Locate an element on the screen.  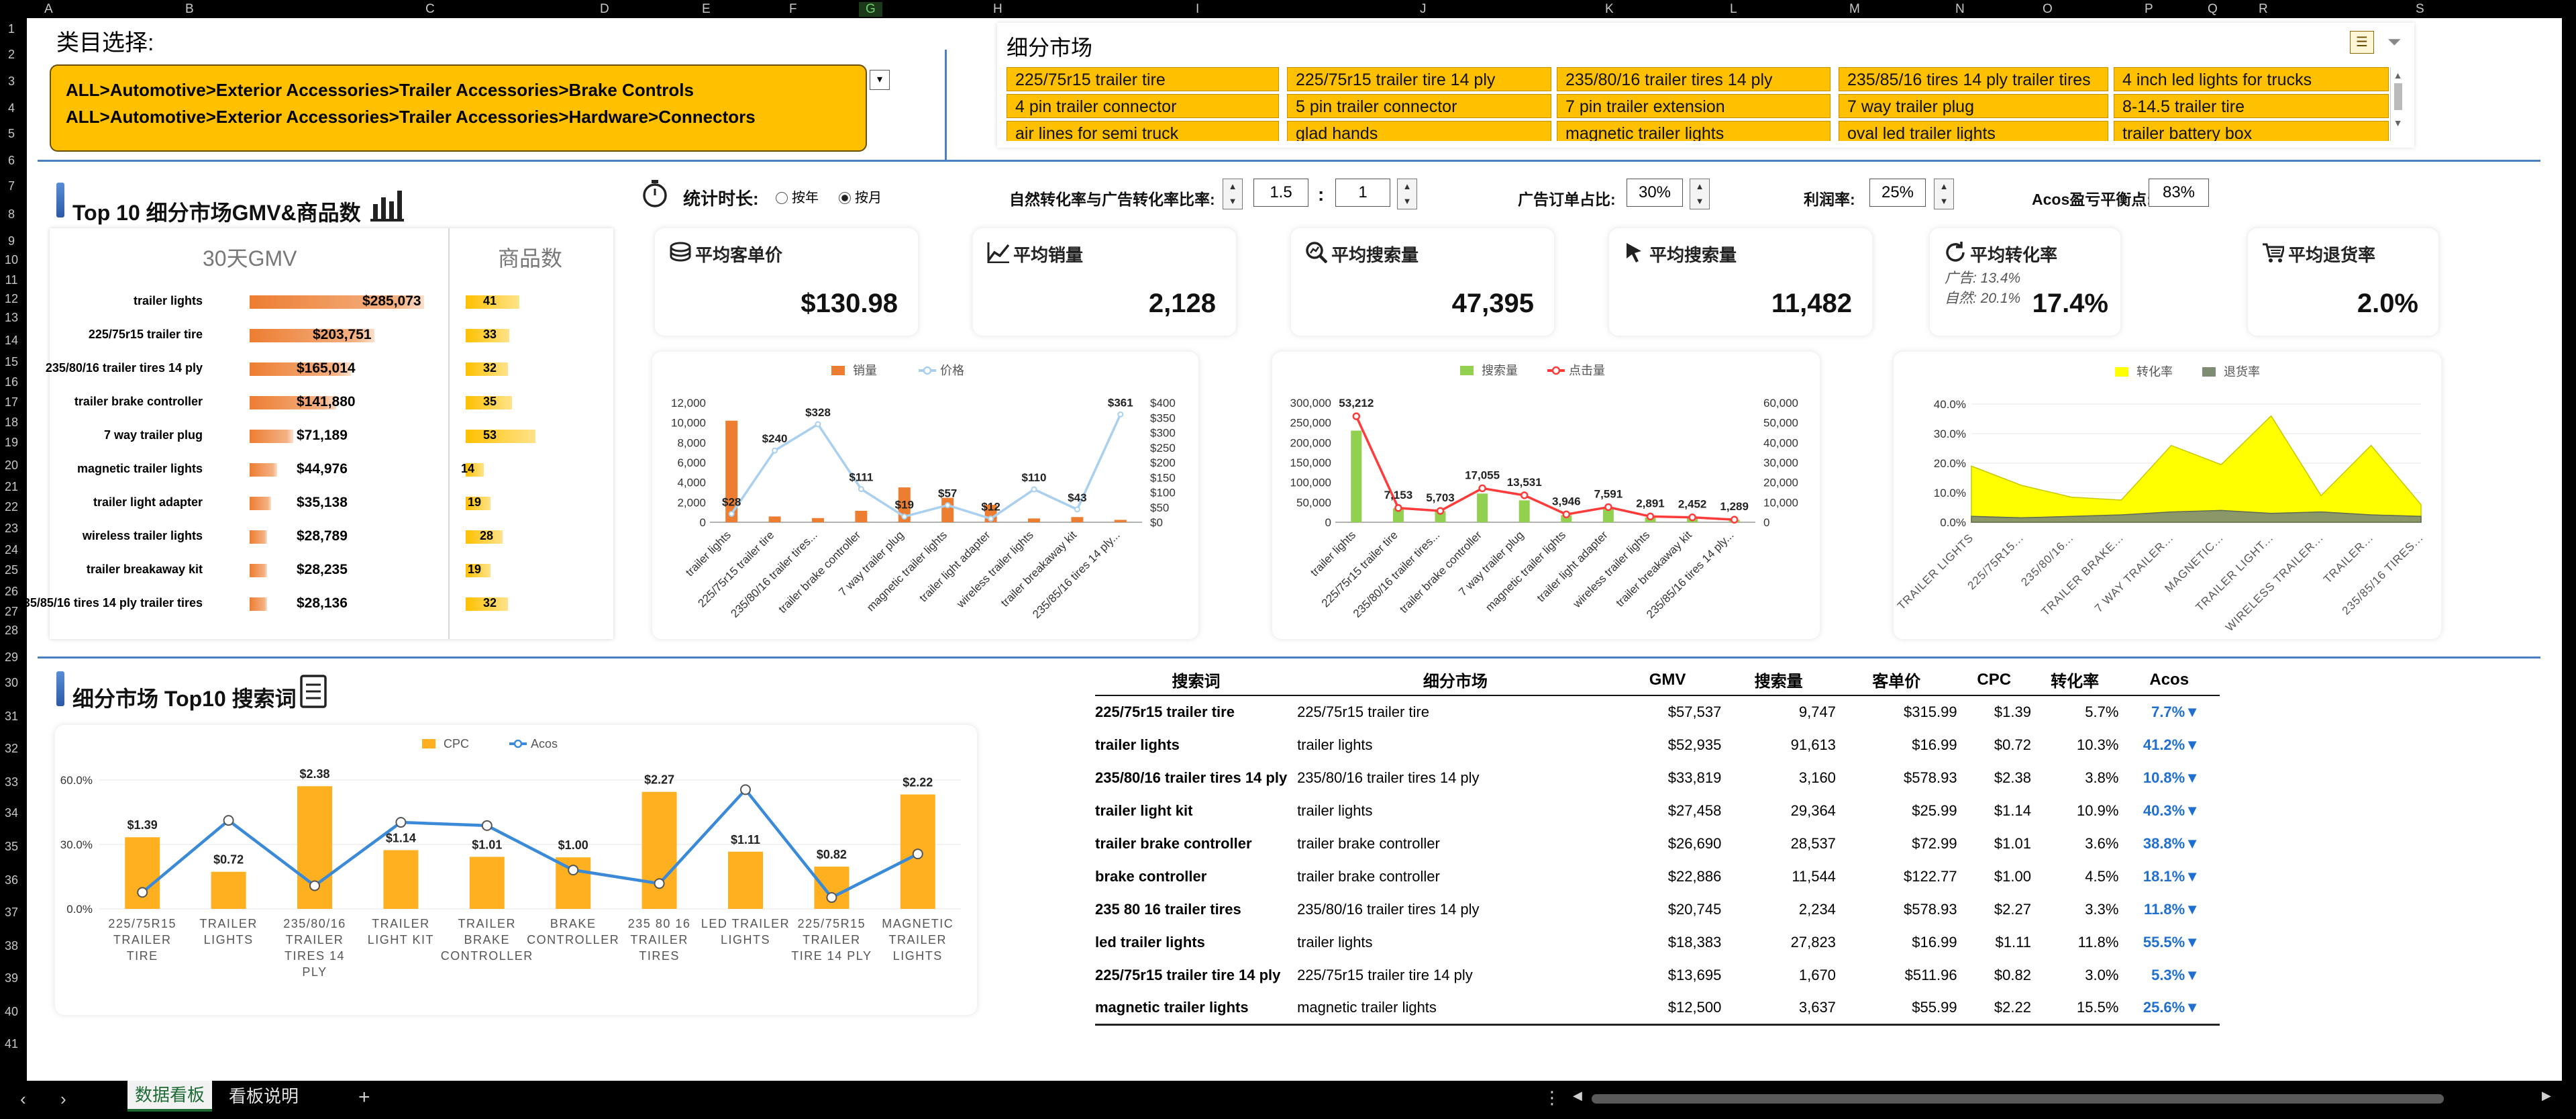
row-header-22: 22 is located at coordinates (11, 507).